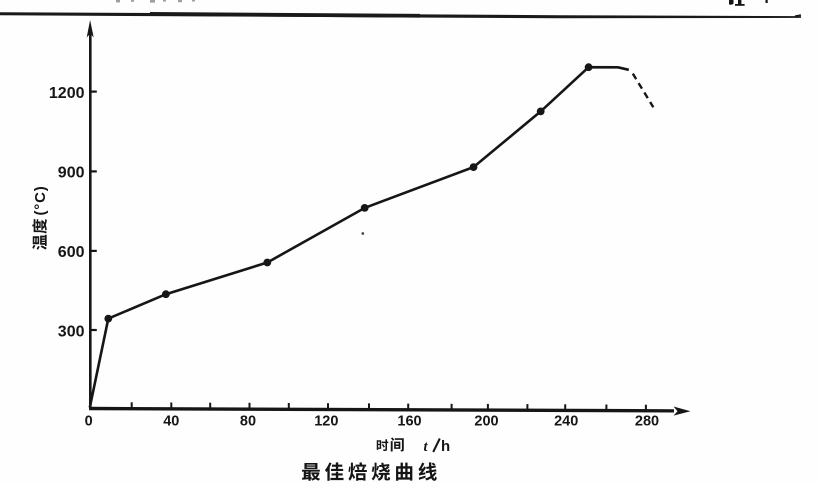  What do you see at coordinates (426, 447) in the screenshot?
I see `svg-text: t` at bounding box center [426, 447].